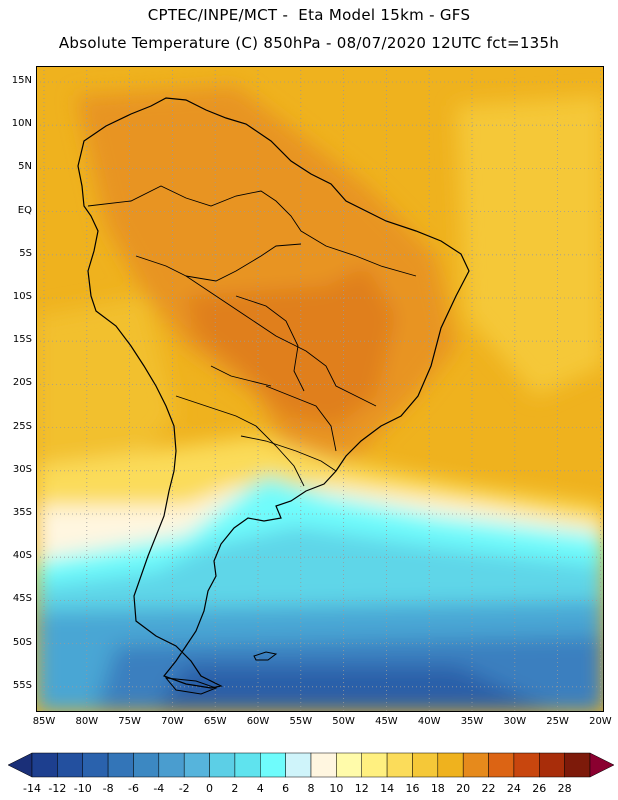 Image resolution: width=618 pixels, height=800 pixels. I want to click on legend-label: -6, so click(133, 788).